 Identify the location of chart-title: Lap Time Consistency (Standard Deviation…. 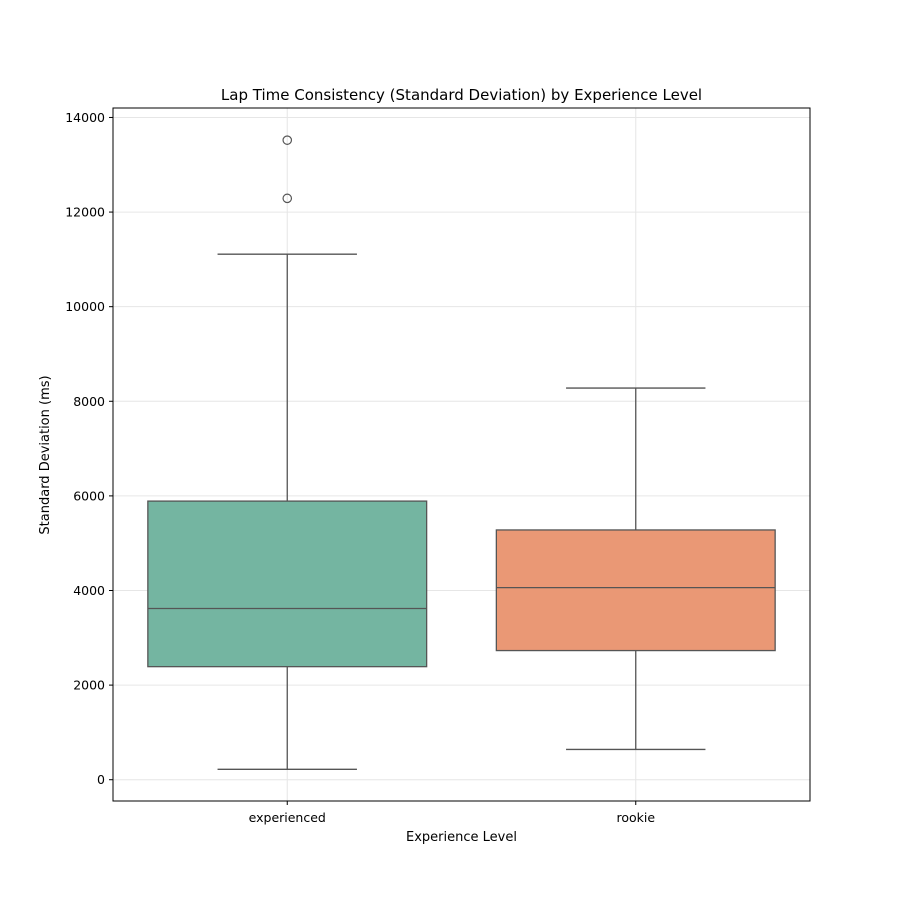
(461, 95).